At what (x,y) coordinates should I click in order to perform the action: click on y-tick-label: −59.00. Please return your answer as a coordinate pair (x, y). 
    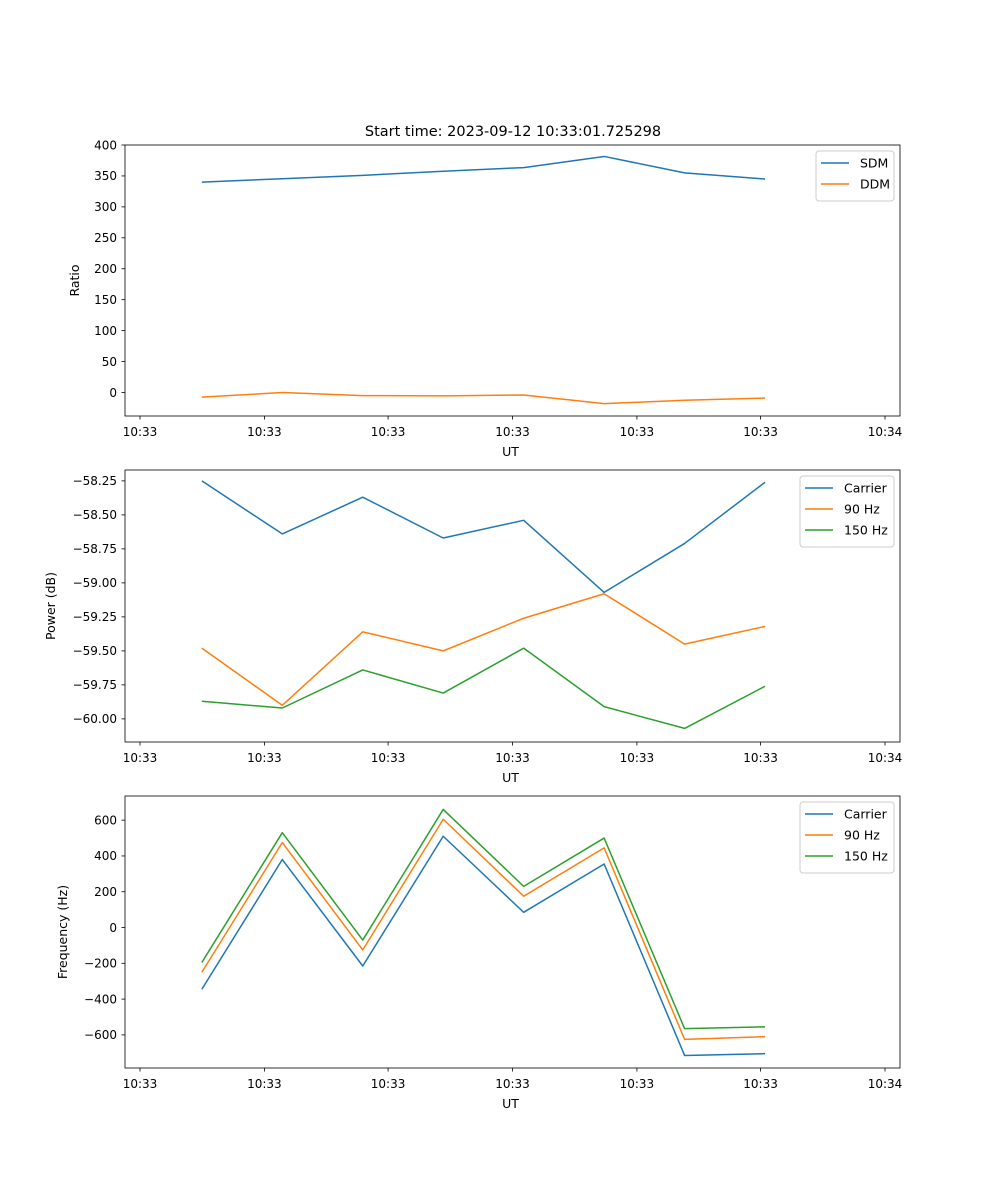
    Looking at the image, I should click on (95, 583).